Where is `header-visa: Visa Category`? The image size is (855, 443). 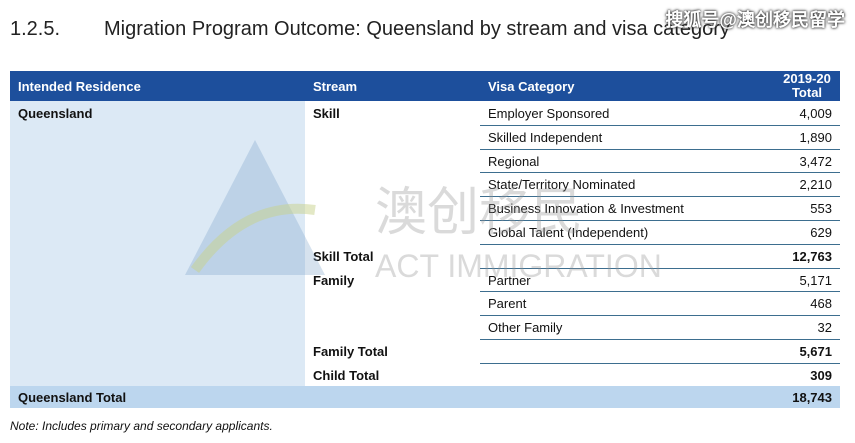 header-visa: Visa Category is located at coordinates (531, 86).